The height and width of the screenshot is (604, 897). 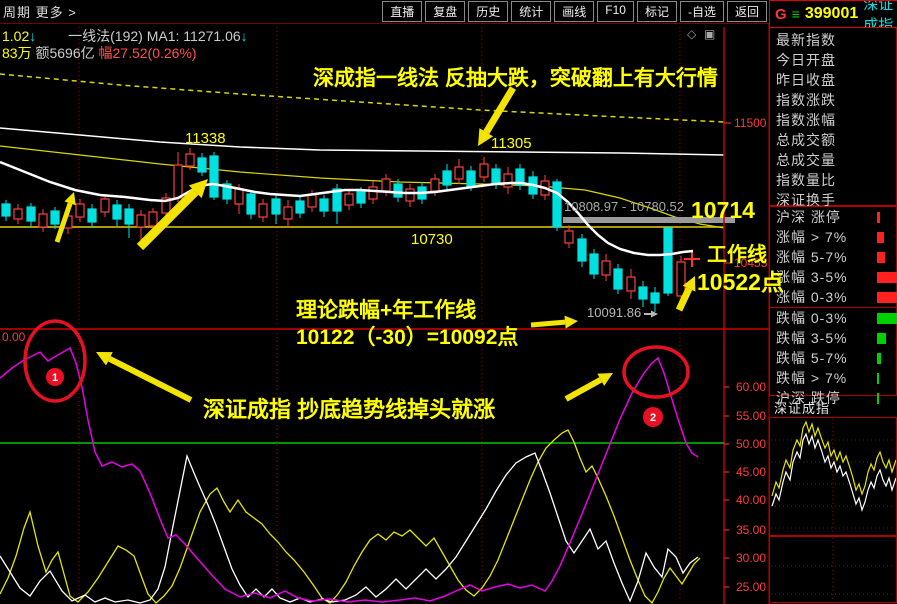 I want to click on badge-number: 1, so click(x=55, y=378).